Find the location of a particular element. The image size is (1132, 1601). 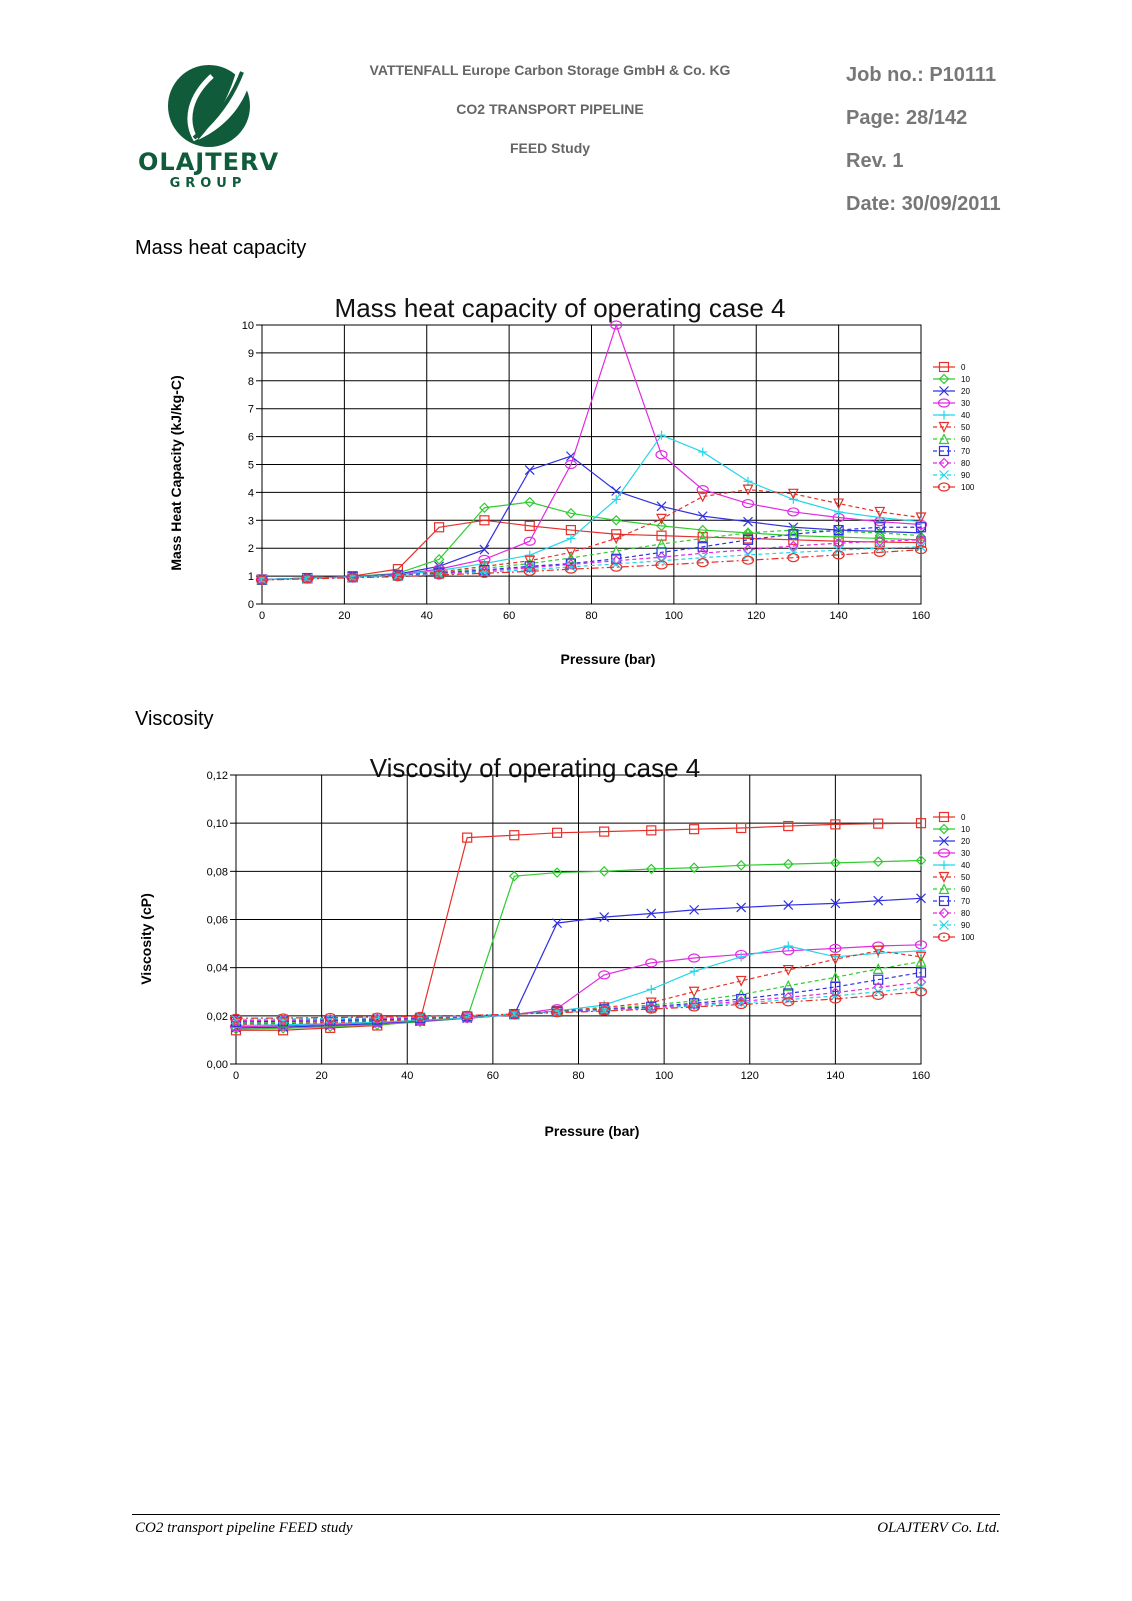

footer-rule is located at coordinates (566, 1514).